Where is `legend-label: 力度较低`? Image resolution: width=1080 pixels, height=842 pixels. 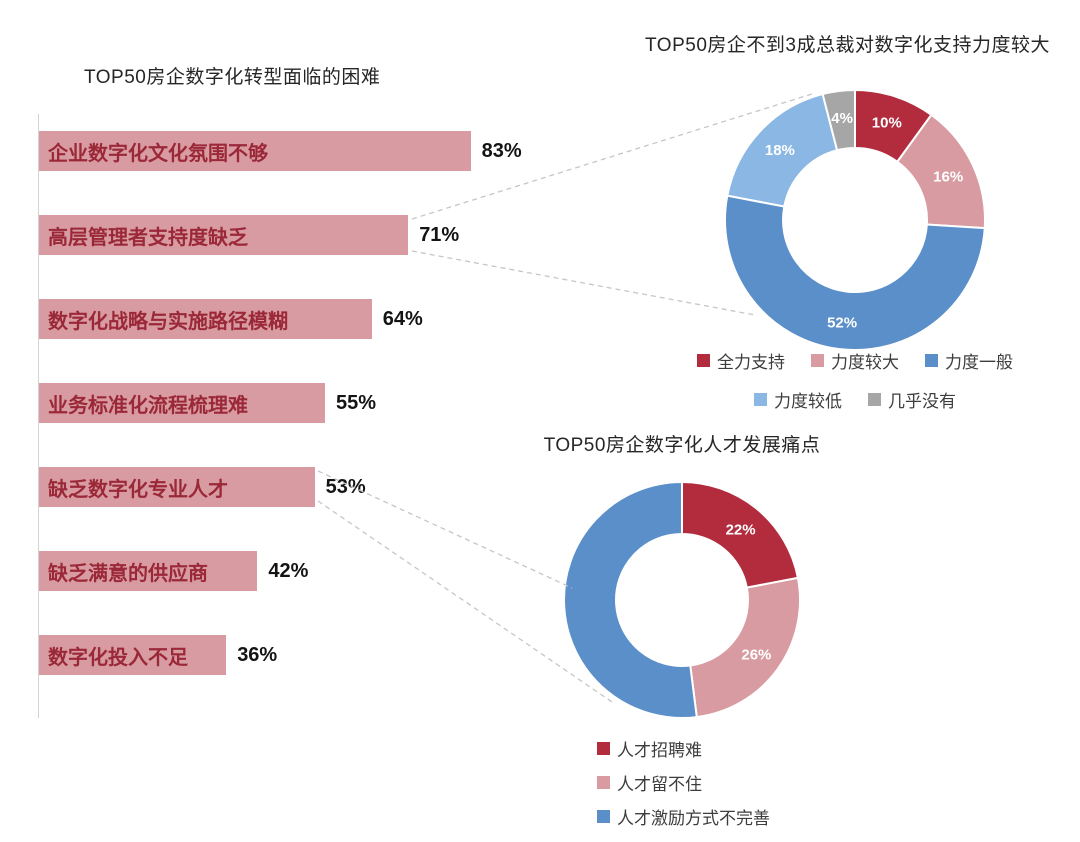 legend-label: 力度较低 is located at coordinates (808, 401).